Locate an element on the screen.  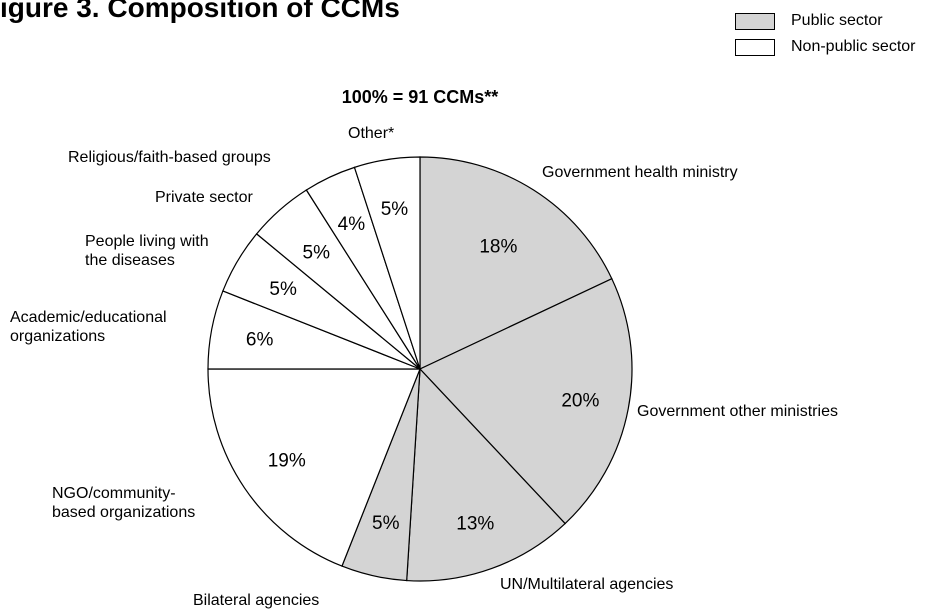
pie-category-label-un-multilateral-agencies: UN/Multilateral agencies is located at coordinates (586, 584).